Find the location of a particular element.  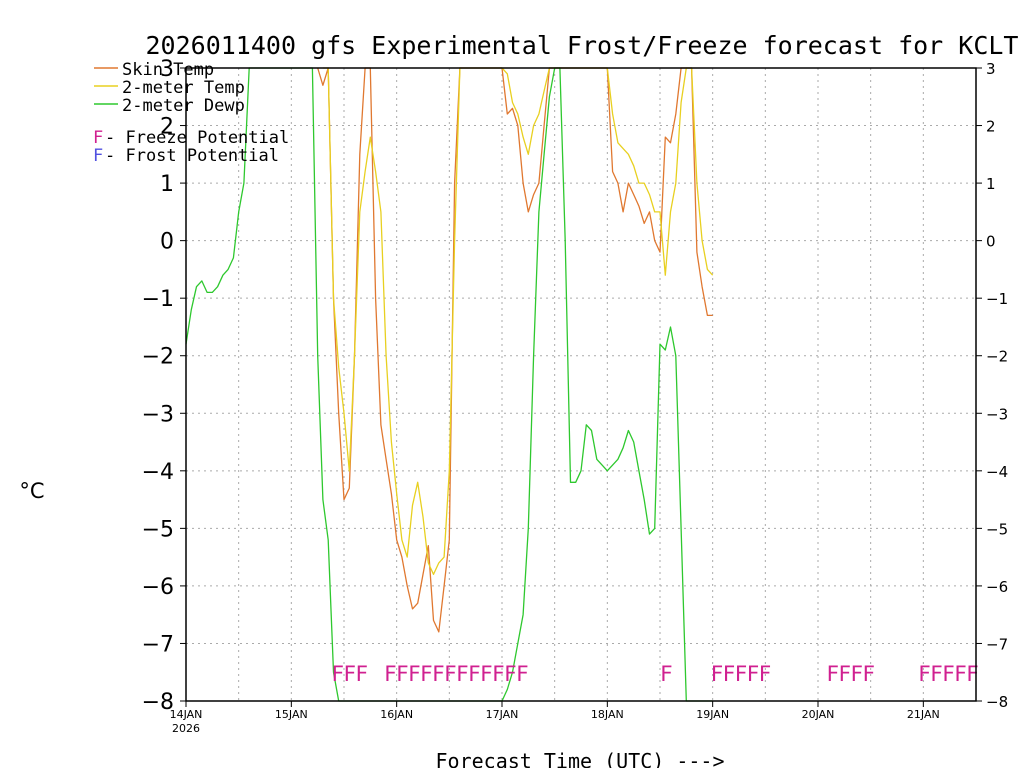

y-tick-label-left: 1 is located at coordinates (167, 184).